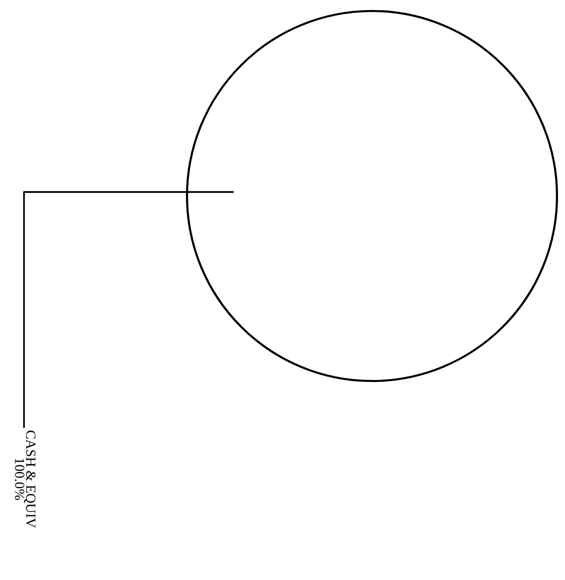 This screenshot has height=580, width=565. Describe the element at coordinates (30, 479) in the screenshot. I see `slice-label: CASH & EQUIV` at that location.